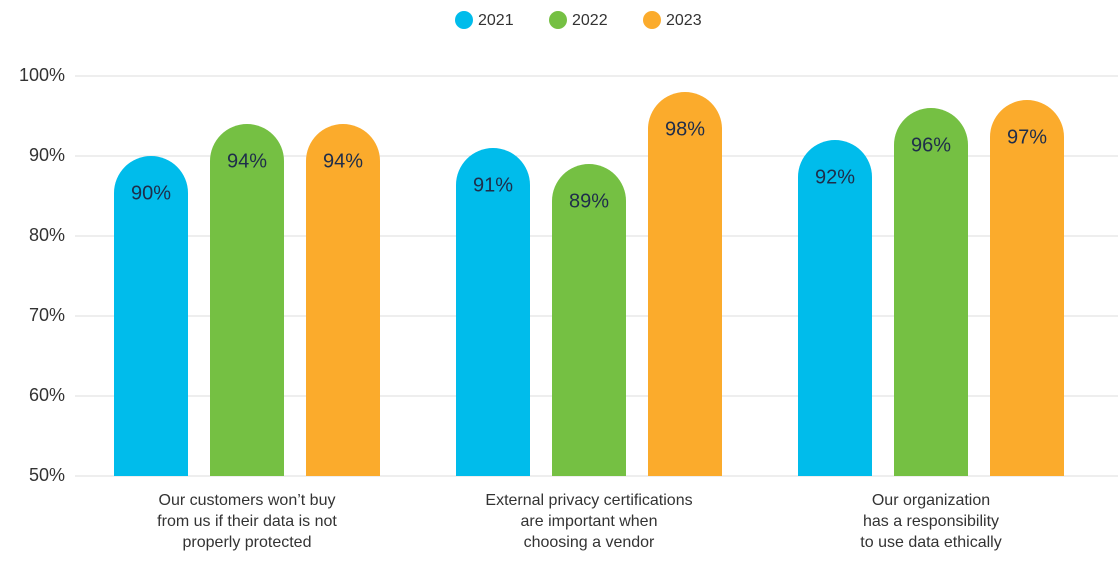  Describe the element at coordinates (47, 235) in the screenshot. I see `y-tick-label: 80%` at that location.